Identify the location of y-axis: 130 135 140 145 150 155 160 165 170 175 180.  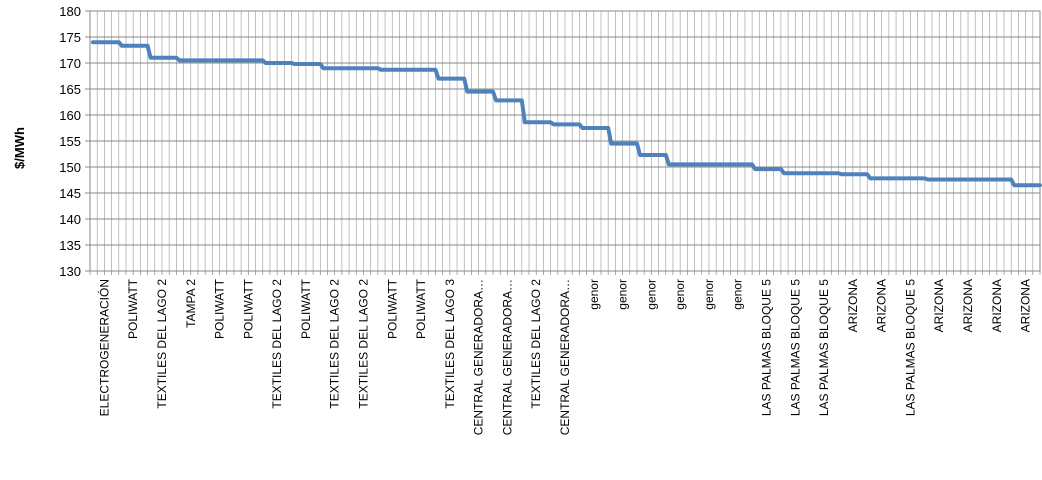
(74, 141).